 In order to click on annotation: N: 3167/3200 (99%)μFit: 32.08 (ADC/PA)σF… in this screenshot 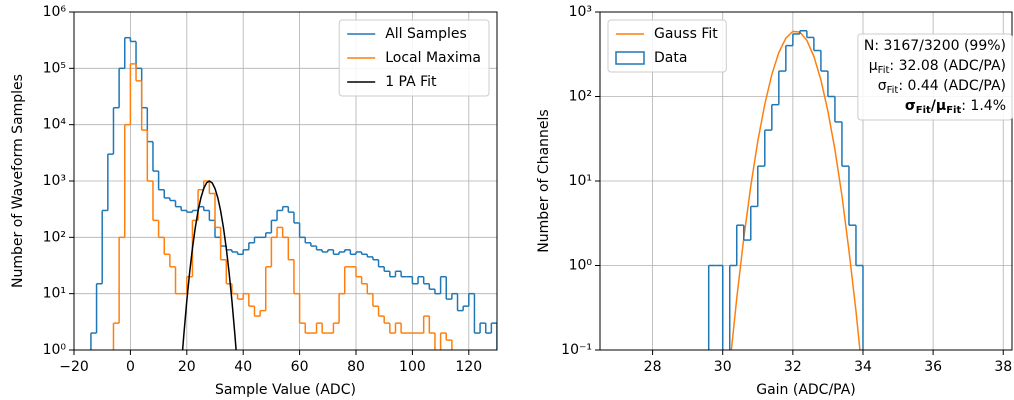, I will do `click(935, 77)`.